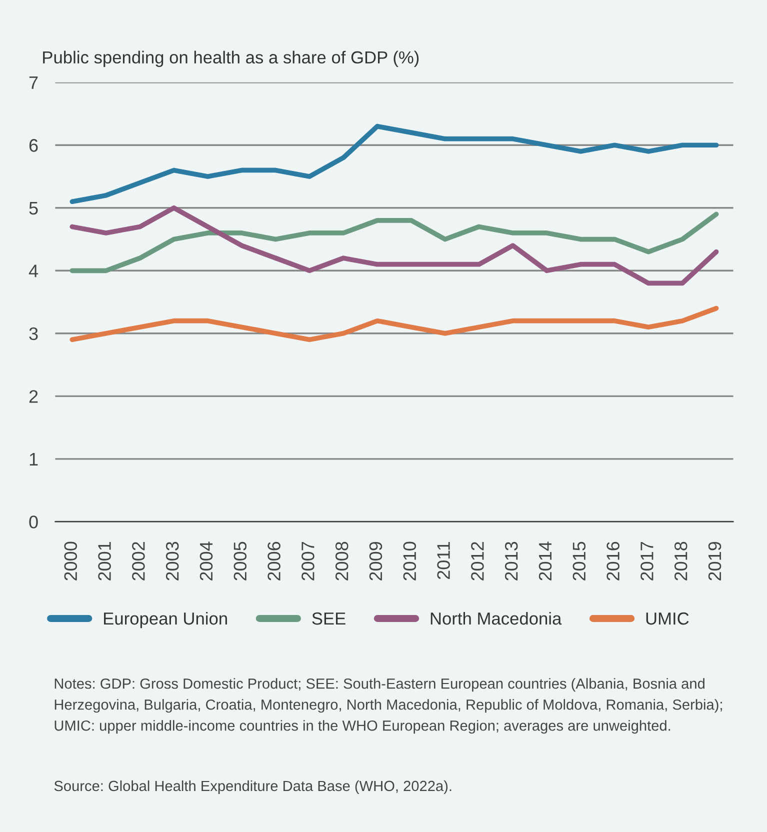 This screenshot has height=832, width=767. Describe the element at coordinates (329, 618) in the screenshot. I see `legend-label: SEE` at that location.